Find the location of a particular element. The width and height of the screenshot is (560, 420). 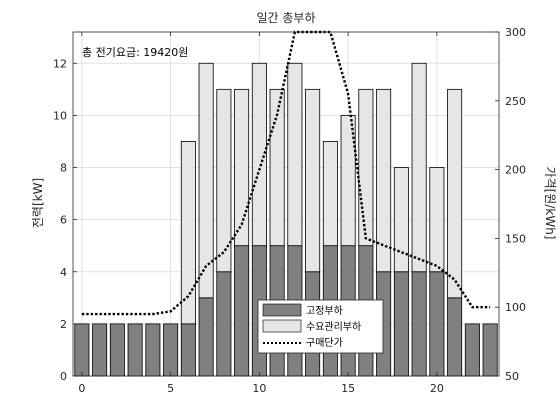

y-left-tick-label: 0 is located at coordinates (63, 376).